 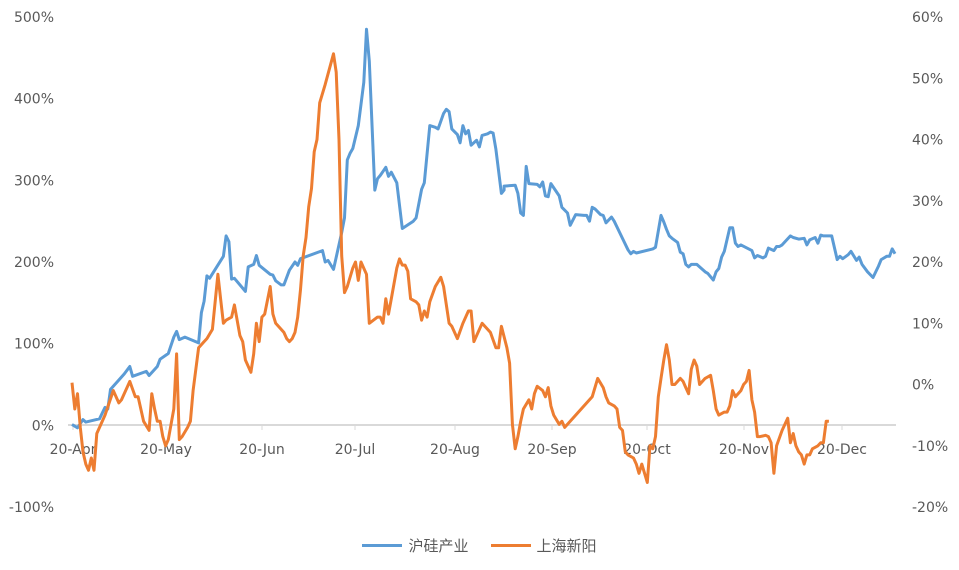 I want to click on left-y-axis: 500% 400% 300% 200% 100% 0% -100%, so click(x=31, y=263).